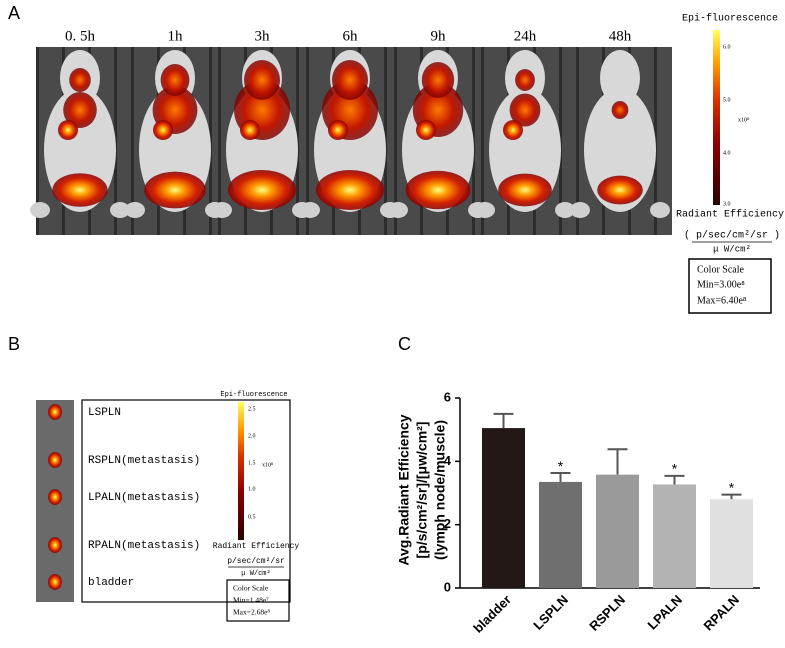 Image resolution: width=785 pixels, height=648 pixels. Describe the element at coordinates (727, 153) in the screenshot. I see `colorbar-tick: 4.0` at that location.